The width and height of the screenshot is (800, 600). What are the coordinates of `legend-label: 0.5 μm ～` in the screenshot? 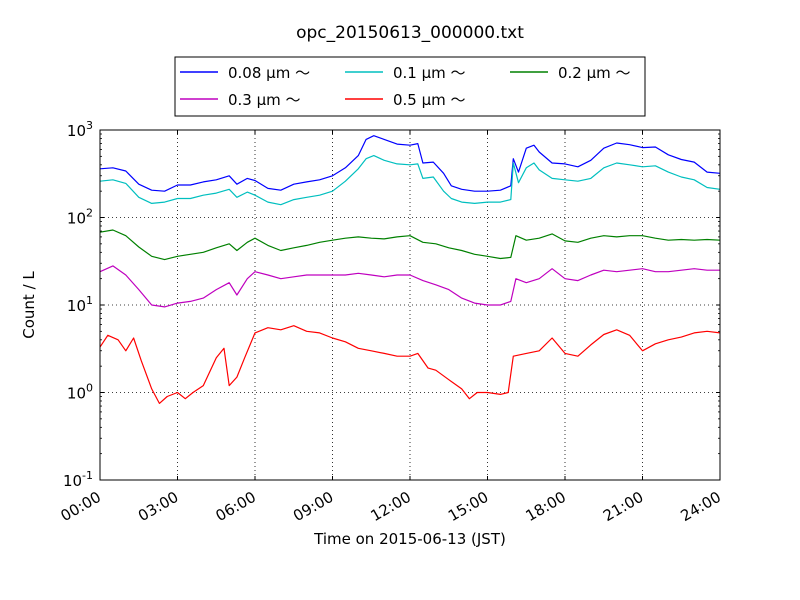 It's located at (429, 100).